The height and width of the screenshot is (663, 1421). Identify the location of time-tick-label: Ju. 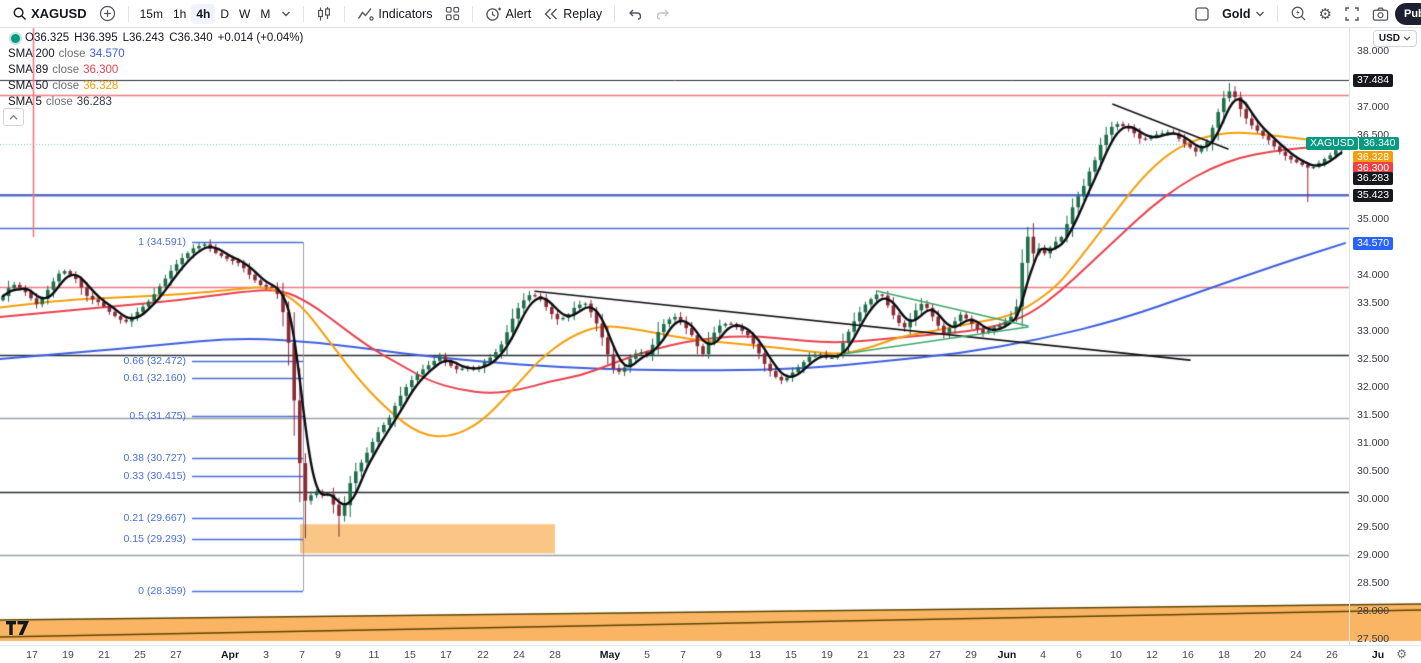
(1378, 655).